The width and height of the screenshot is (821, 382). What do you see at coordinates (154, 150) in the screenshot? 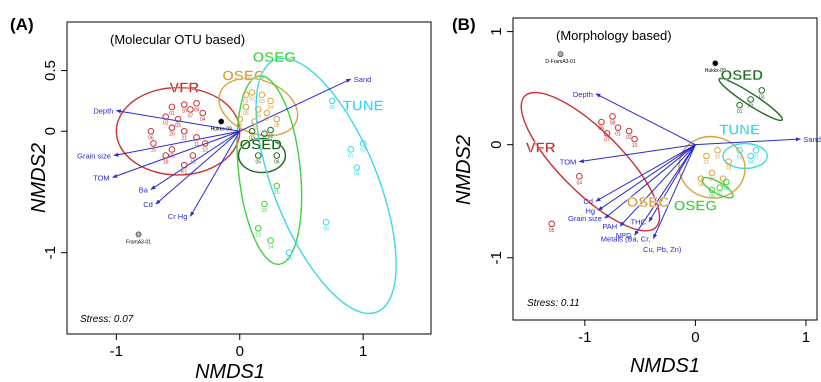
I see `sample-point-label: 15` at bounding box center [154, 150].